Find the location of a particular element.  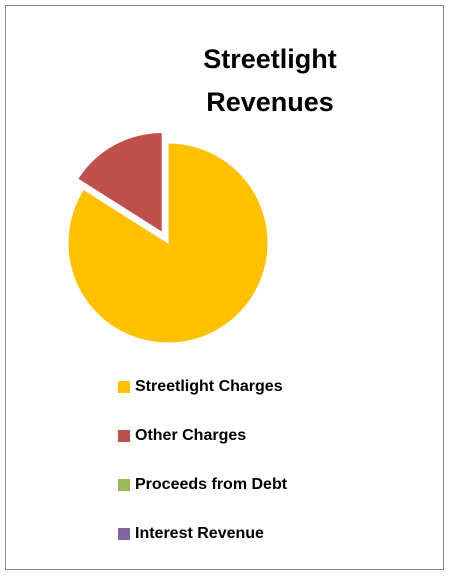

chart-title: Streetlight Revenues is located at coordinates (270, 80).